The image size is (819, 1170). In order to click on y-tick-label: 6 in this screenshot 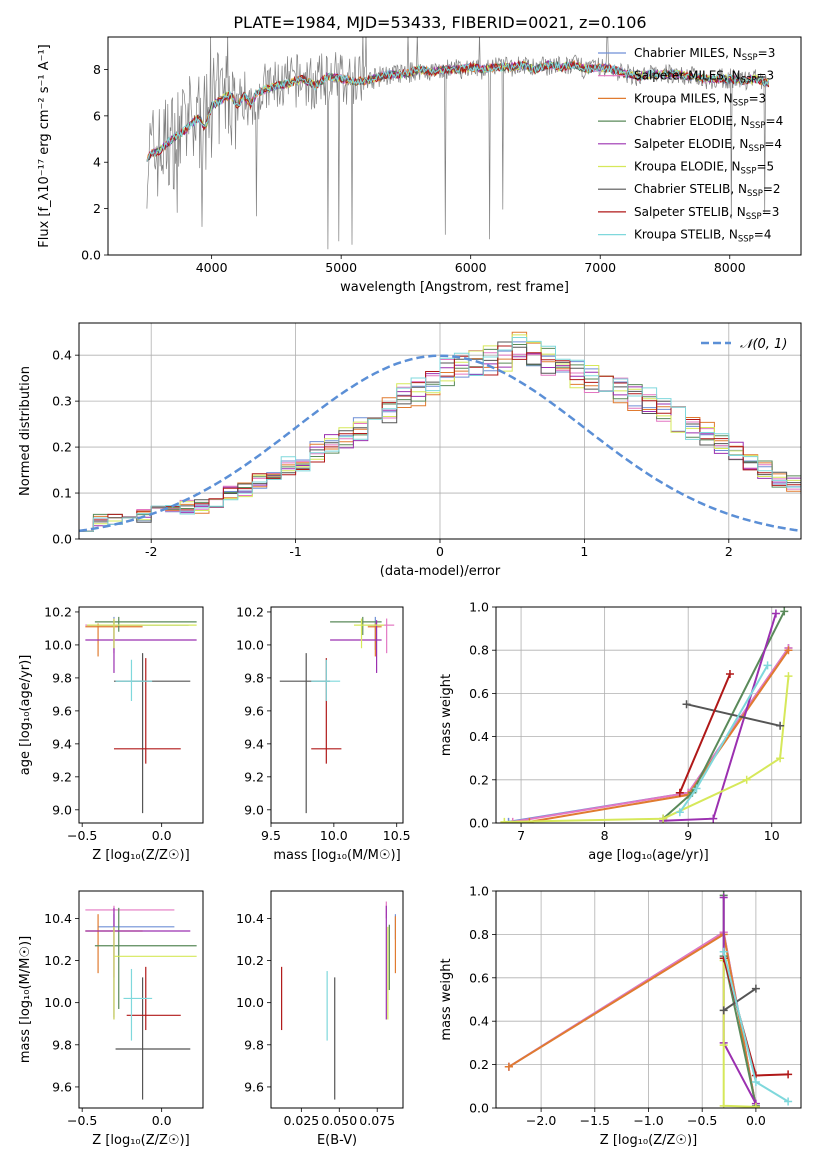, I will do `click(97, 115)`.